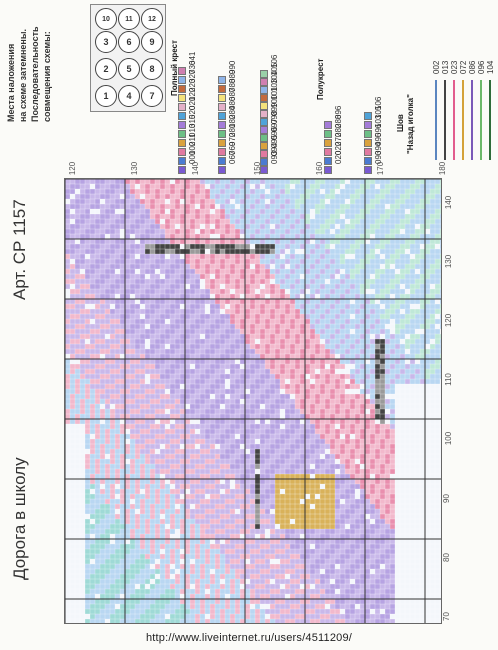  Describe the element at coordinates (472, 67) in the screenshot. I see `seam-code: 086` at that location.